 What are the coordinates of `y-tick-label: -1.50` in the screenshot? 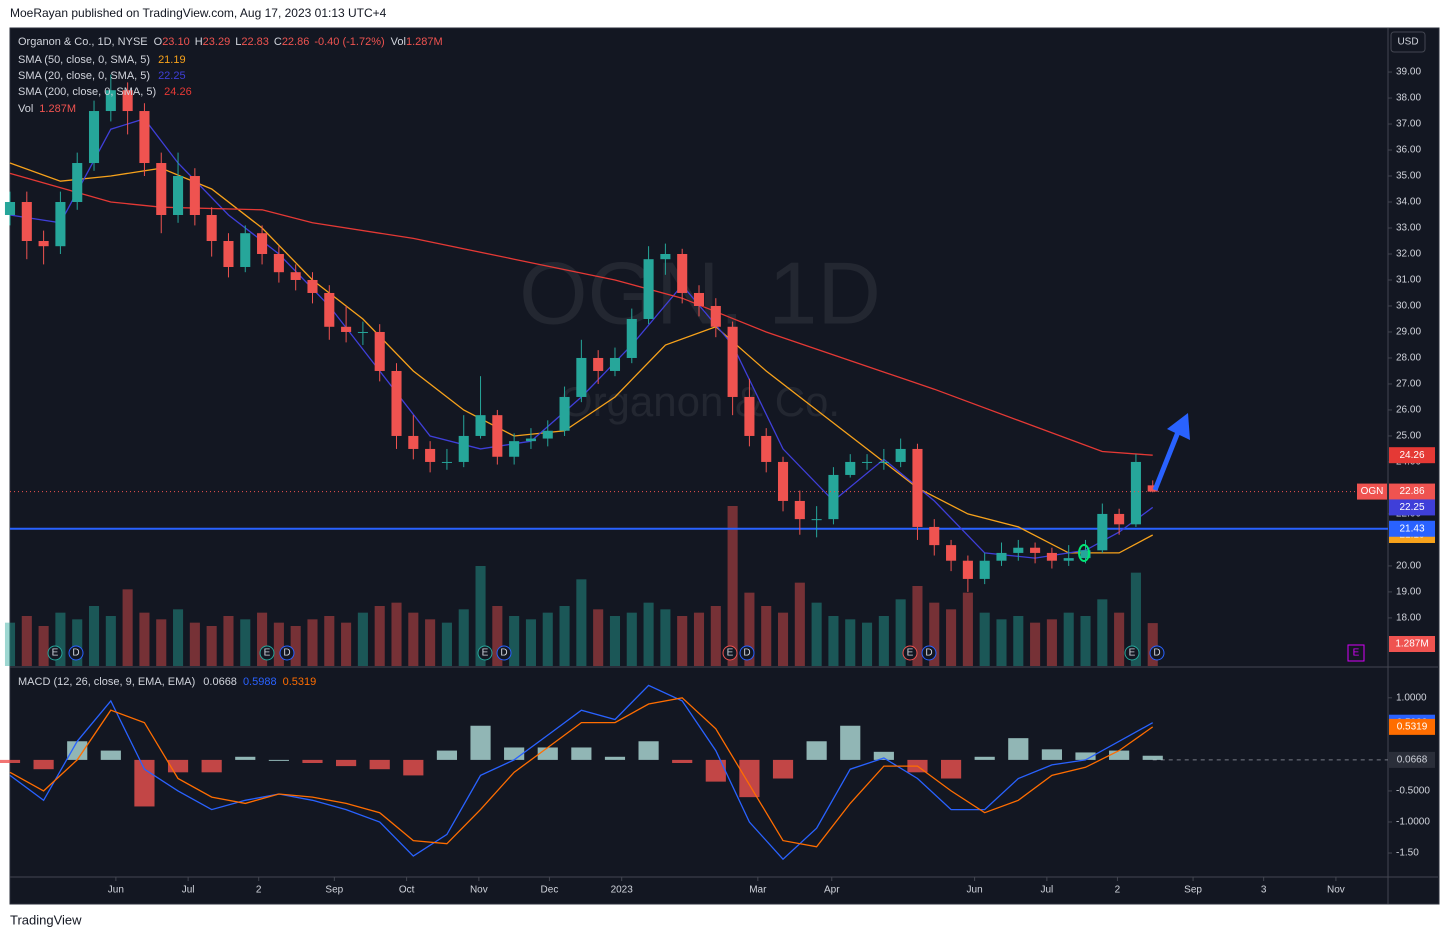 It's located at (1407, 853).